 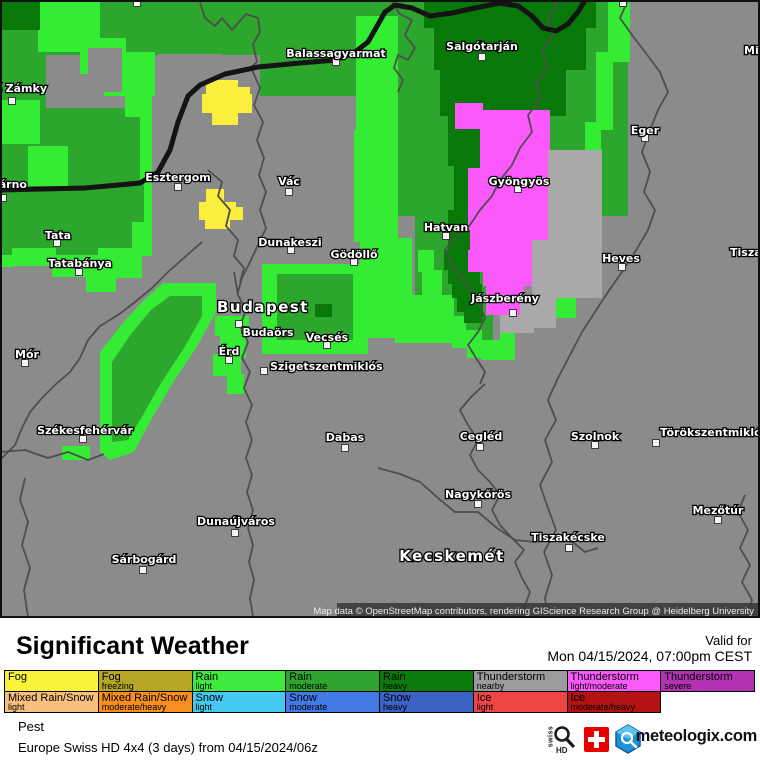 What do you see at coordinates (289, 242) in the screenshot?
I see `city-label: Dunakeszi` at bounding box center [289, 242].